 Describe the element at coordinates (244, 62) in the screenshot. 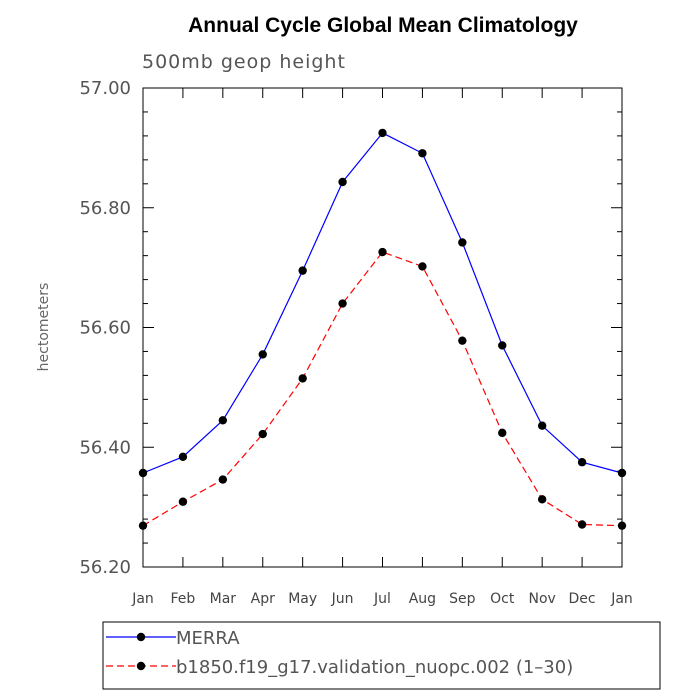

I see `chart-subtitle: 500mb geop height` at that location.